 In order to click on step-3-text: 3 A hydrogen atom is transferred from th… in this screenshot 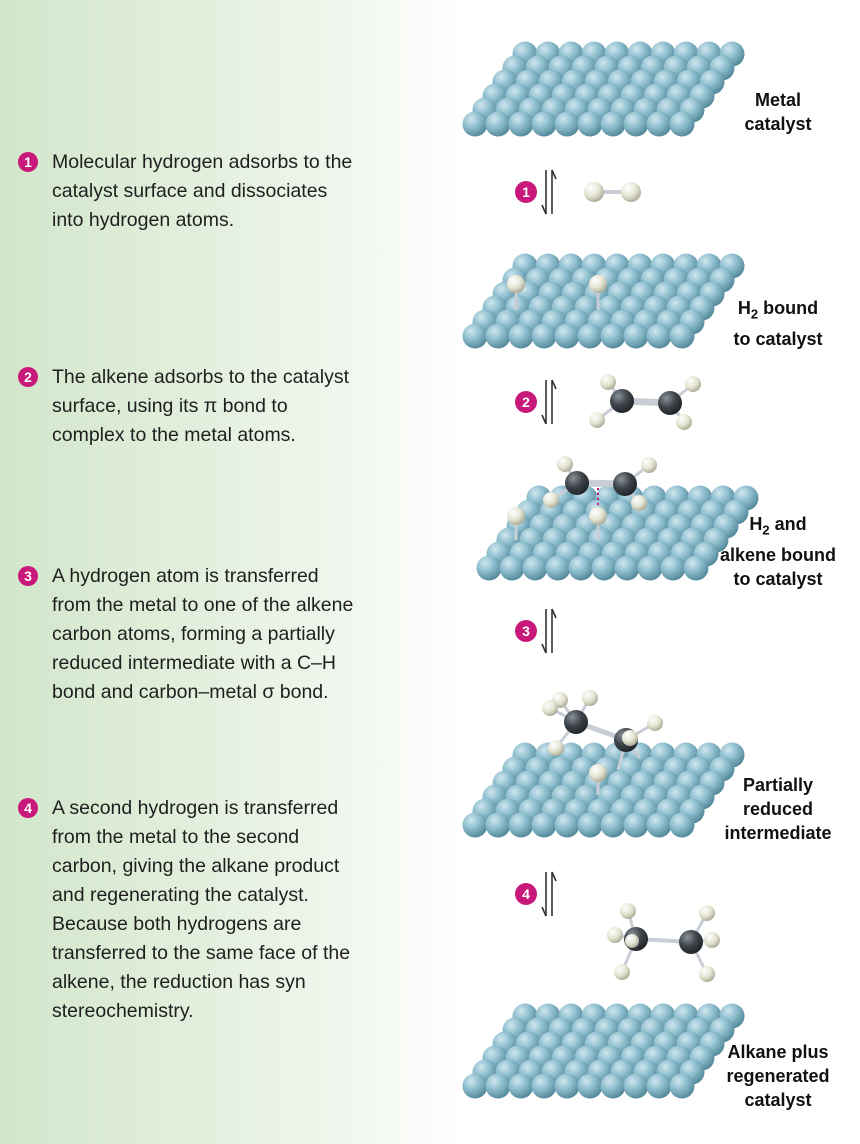, I will do `click(228, 634)`.